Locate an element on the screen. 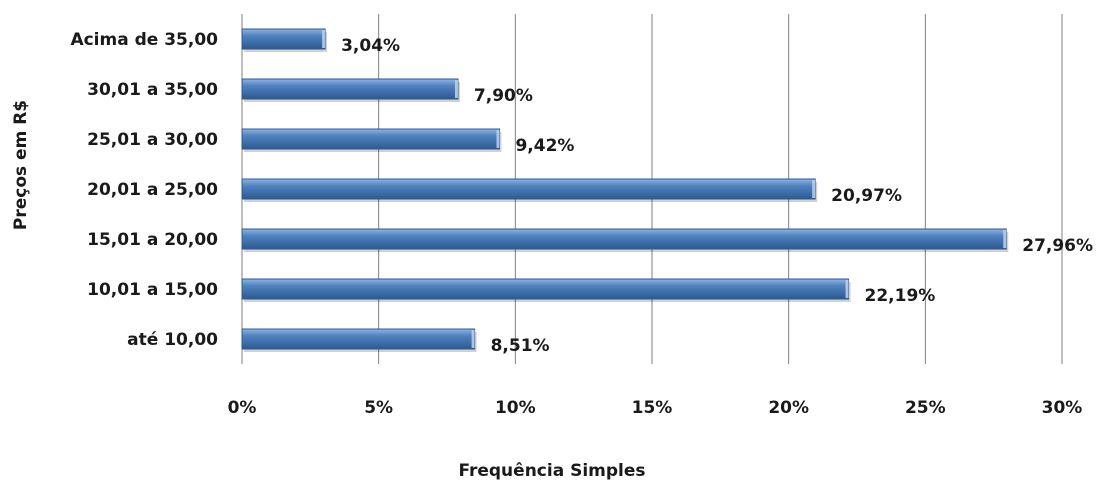 Image resolution: width=1098 pixels, height=485 pixels. data-label: 20,97% is located at coordinates (866, 196).